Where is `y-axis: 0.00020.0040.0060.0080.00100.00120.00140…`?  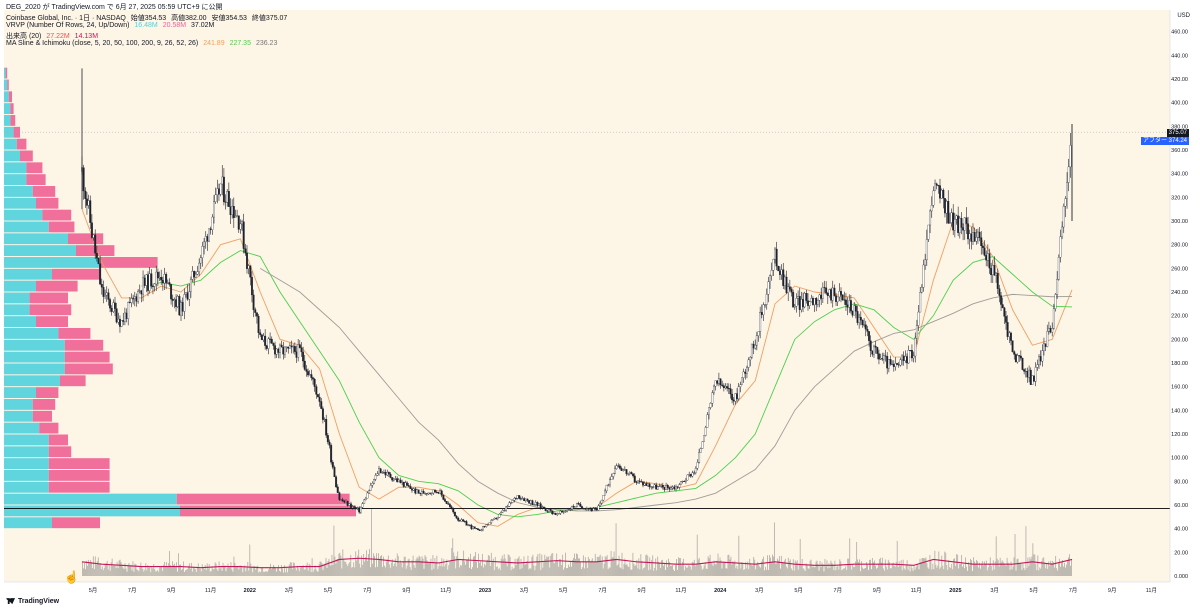
y-axis: 0.00020.0040.0060.0080.00100.00120.00140… is located at coordinates (1178, 296).